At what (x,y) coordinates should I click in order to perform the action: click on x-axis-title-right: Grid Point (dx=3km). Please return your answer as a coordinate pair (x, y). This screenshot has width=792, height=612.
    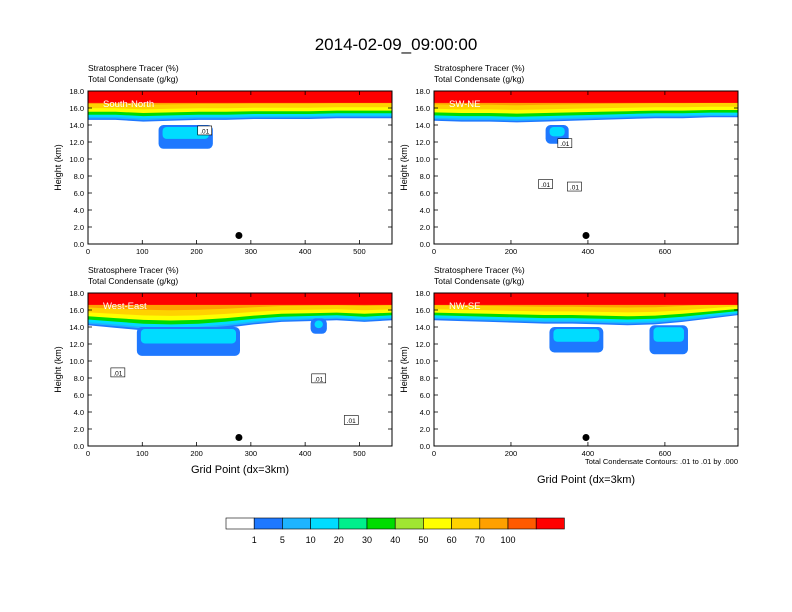
    Looking at the image, I should click on (586, 480).